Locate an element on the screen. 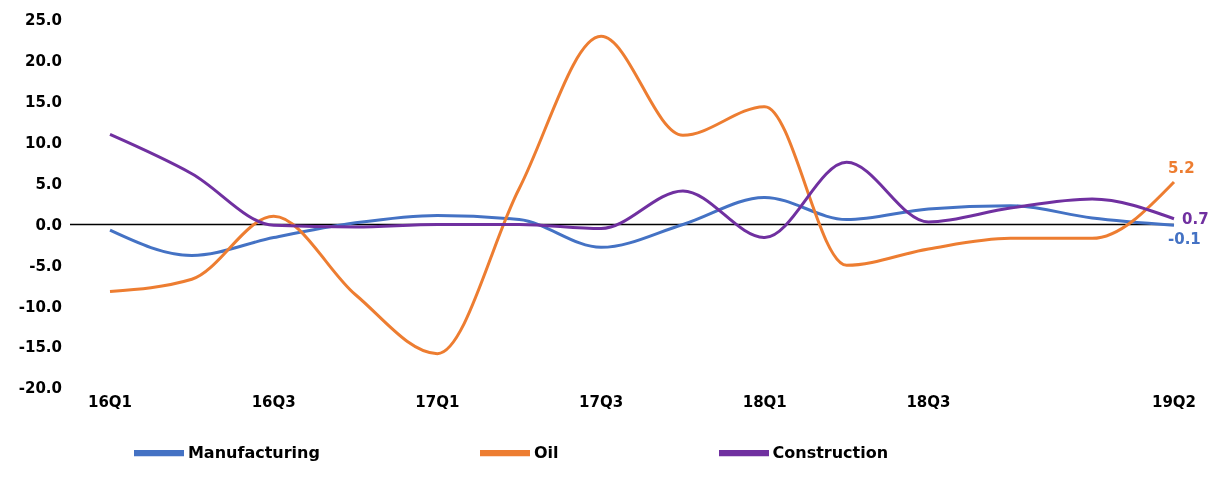 The width and height of the screenshot is (1222, 491). y-tick-label: 25.0 is located at coordinates (43, 20).